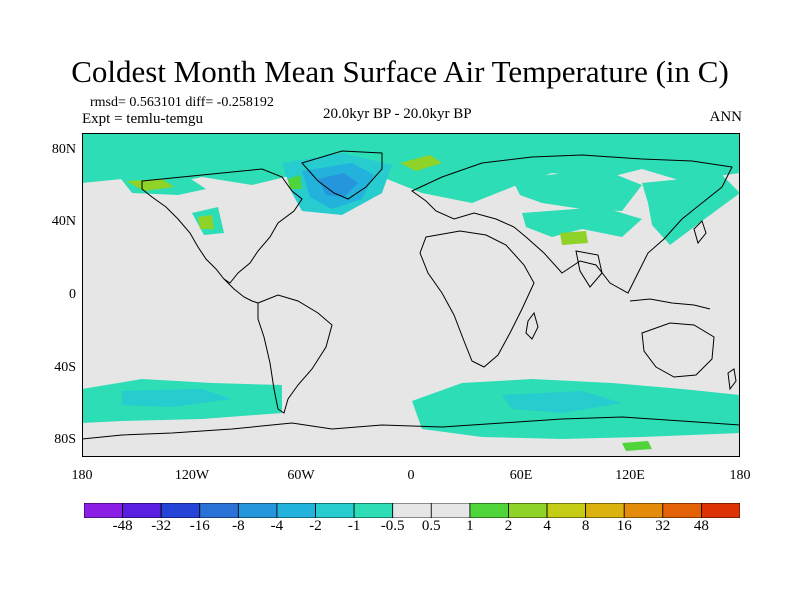  I want to click on anomaly-region-siberia, so click(577, 190).